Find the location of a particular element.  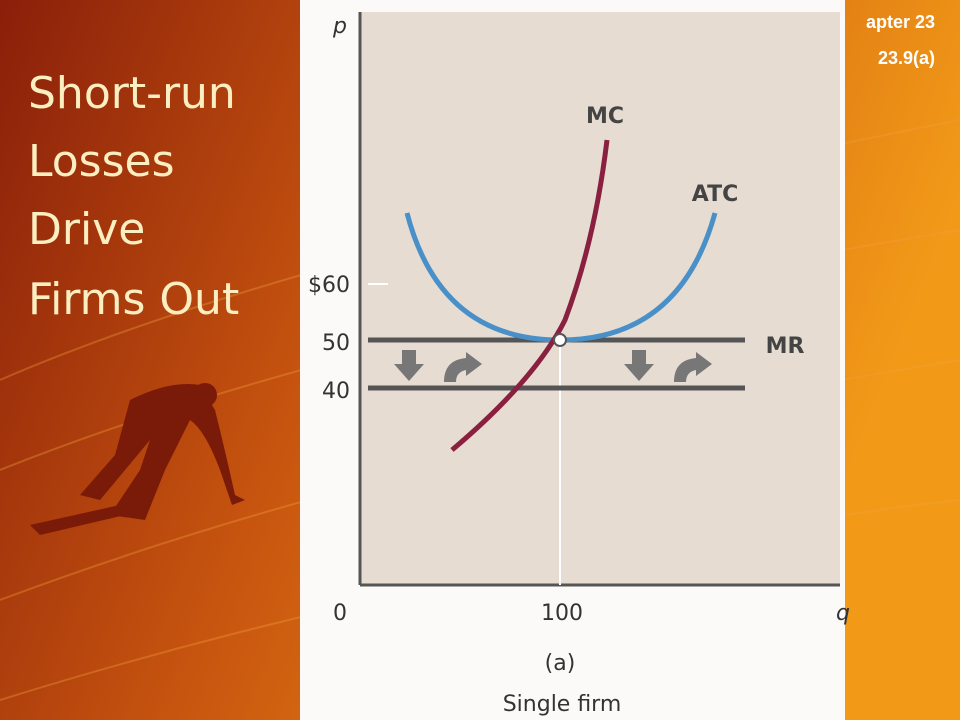

curve-label: MR is located at coordinates (785, 346).